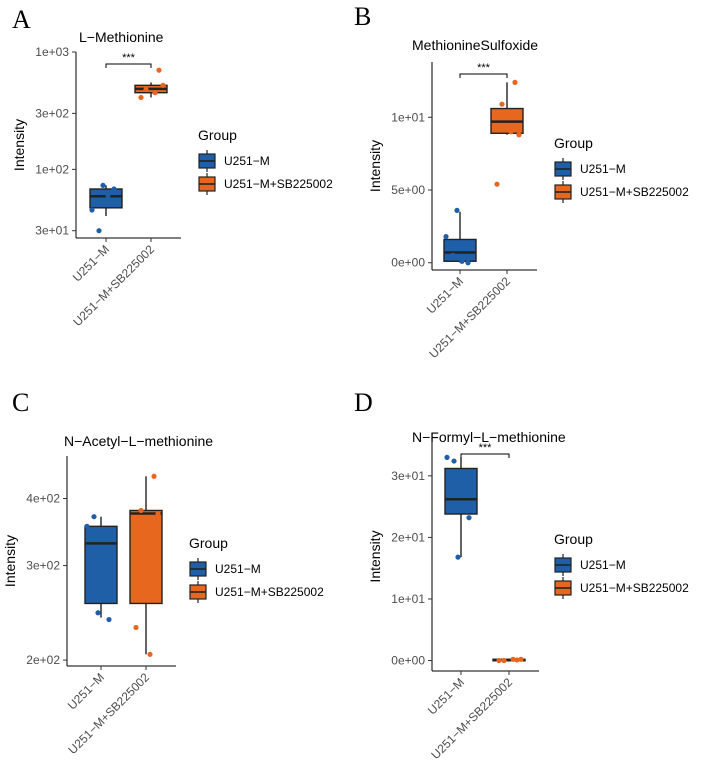 This screenshot has width=708, height=778. I want to click on y-tick-label: 1e+03, so click(52, 52).